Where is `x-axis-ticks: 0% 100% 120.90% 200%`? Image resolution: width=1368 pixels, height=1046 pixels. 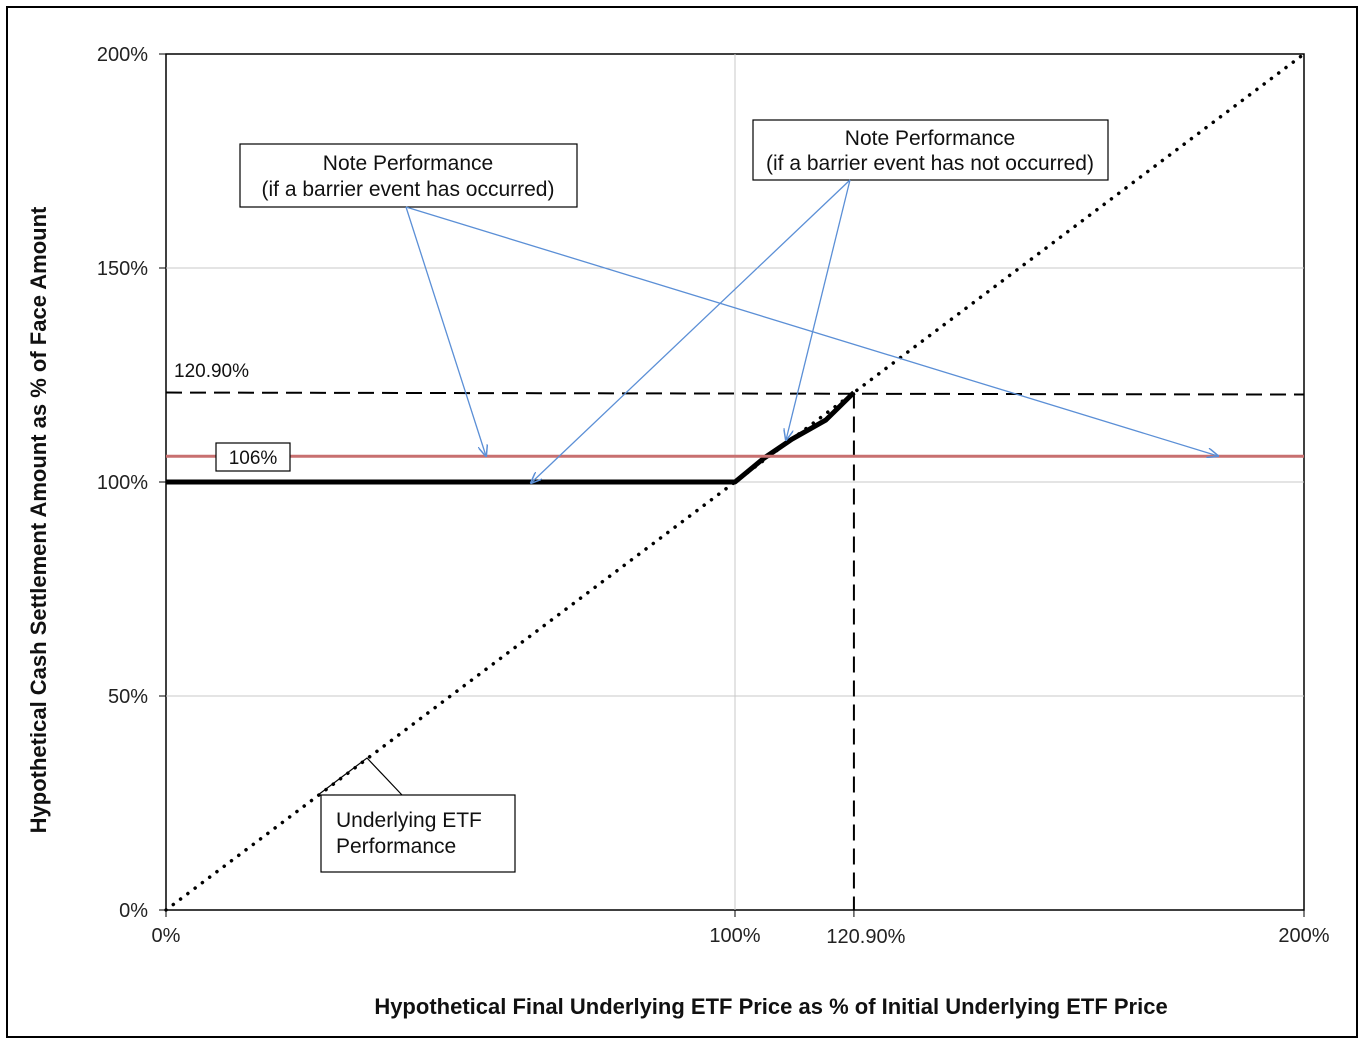 x-axis-ticks: 0% 100% 120.90% 200% is located at coordinates (741, 929).